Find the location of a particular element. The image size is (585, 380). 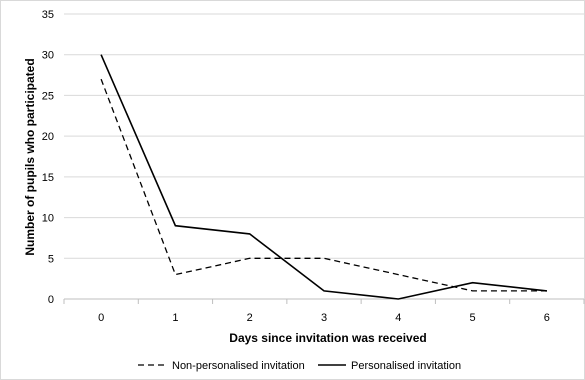

y-tick-label: 15 is located at coordinates (48, 178).